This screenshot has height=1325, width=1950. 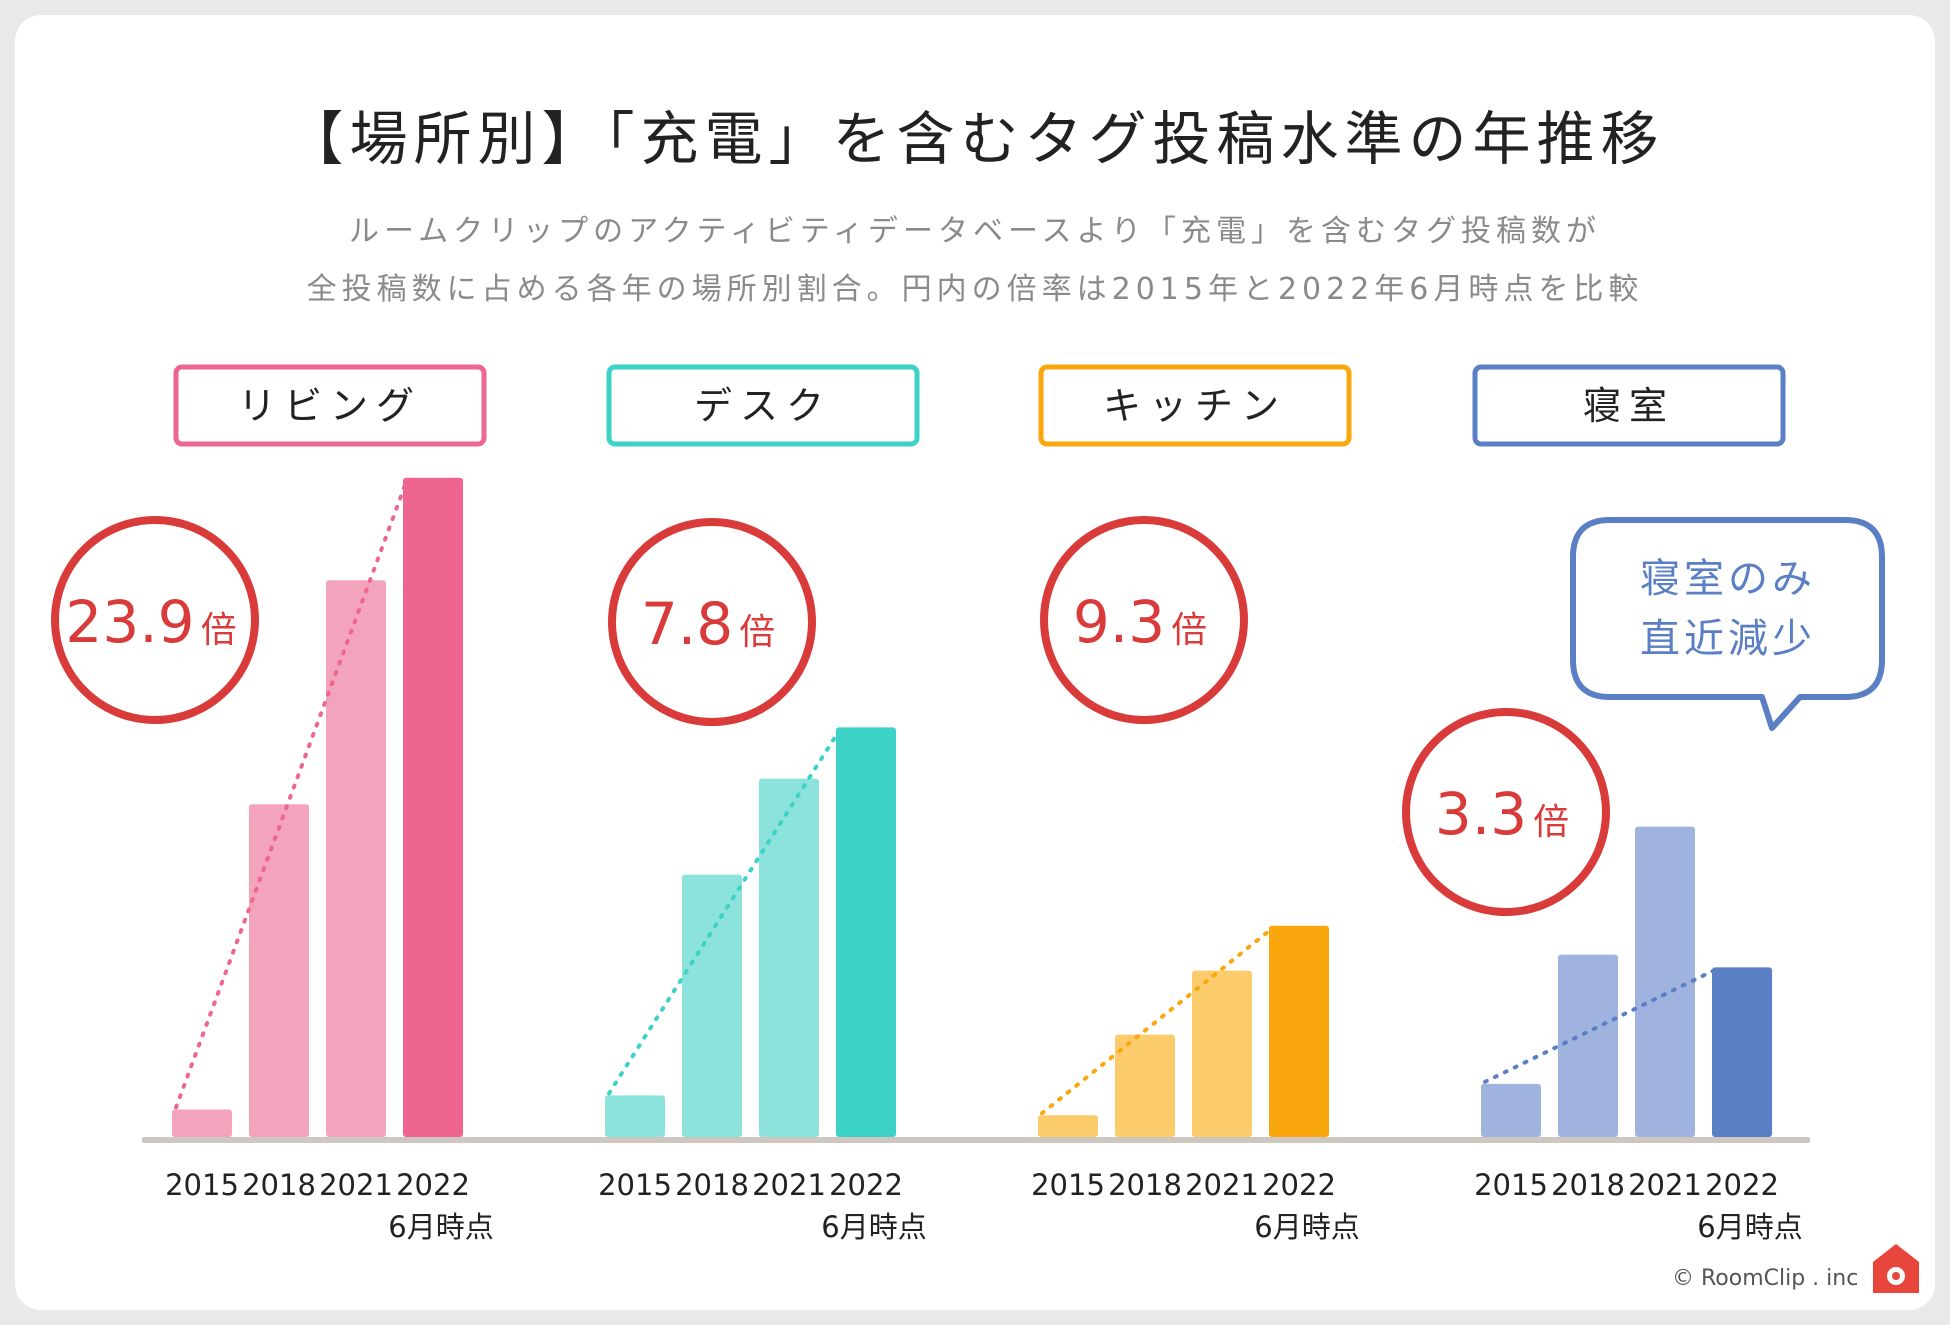 What do you see at coordinates (975, 139) in the screenshot?
I see `chart-title: 【場所別】「充電」を含むタグ投稿水準の年推移` at bounding box center [975, 139].